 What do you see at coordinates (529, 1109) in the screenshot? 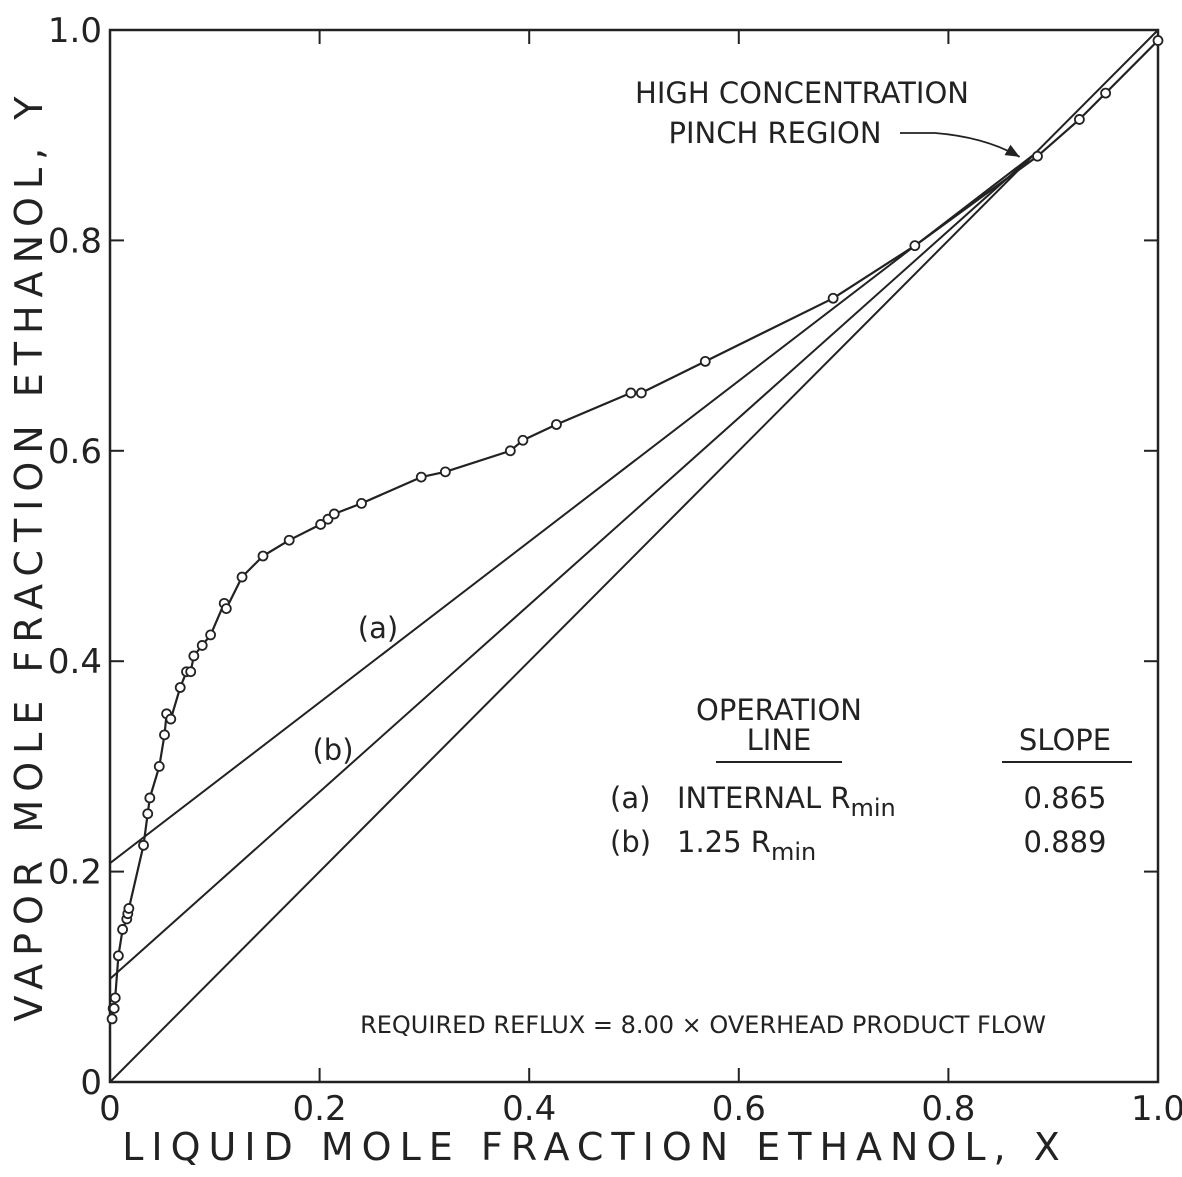
I see `x-tick-label: 0.4` at bounding box center [529, 1109].